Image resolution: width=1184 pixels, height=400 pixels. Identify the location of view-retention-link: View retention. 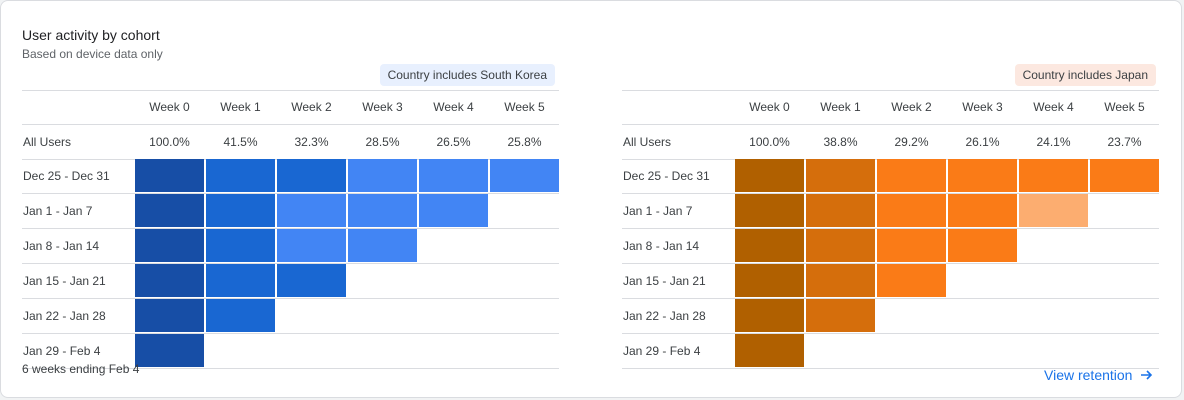
(1099, 375).